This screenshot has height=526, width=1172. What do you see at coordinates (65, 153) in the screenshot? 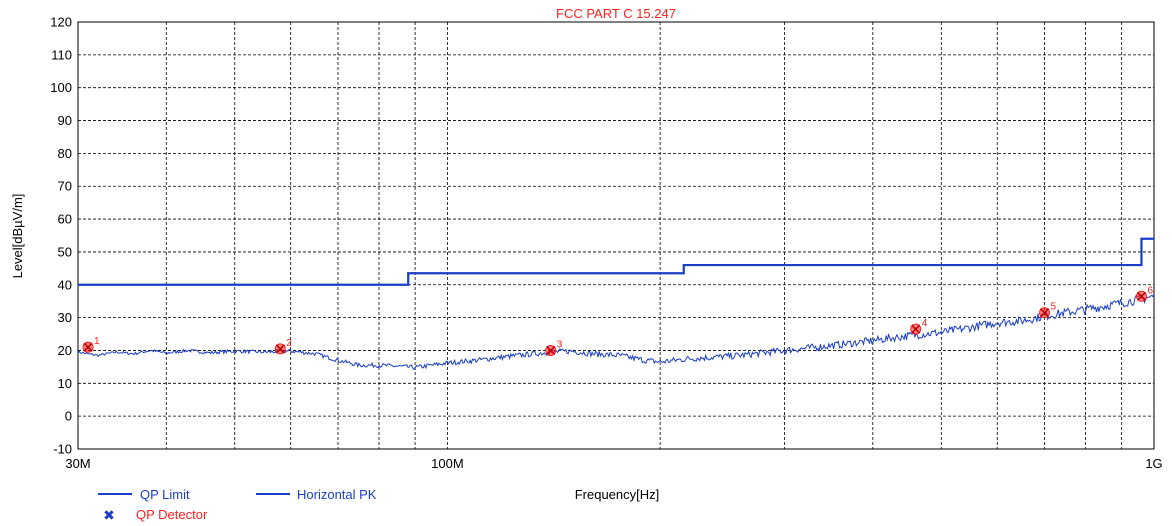
I see `y-tick-label: 80` at bounding box center [65, 153].